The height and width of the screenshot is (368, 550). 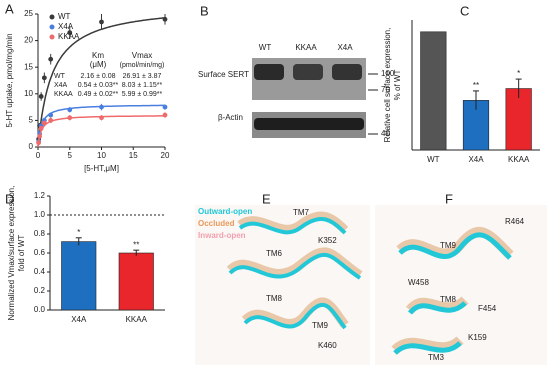 What do you see at coordinates (133, 155) in the screenshot?
I see `x-tick-label: 15` at bounding box center [133, 155].